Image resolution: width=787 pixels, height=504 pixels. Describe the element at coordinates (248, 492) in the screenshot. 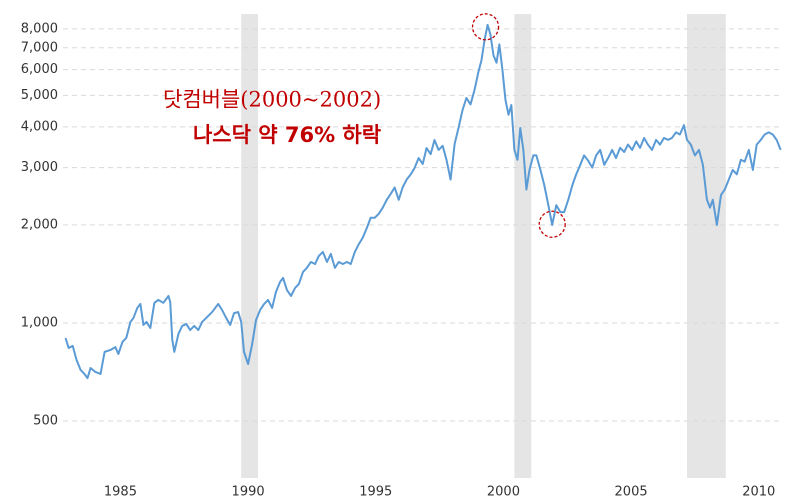

I see `x-tick-label: 1990` at that location.